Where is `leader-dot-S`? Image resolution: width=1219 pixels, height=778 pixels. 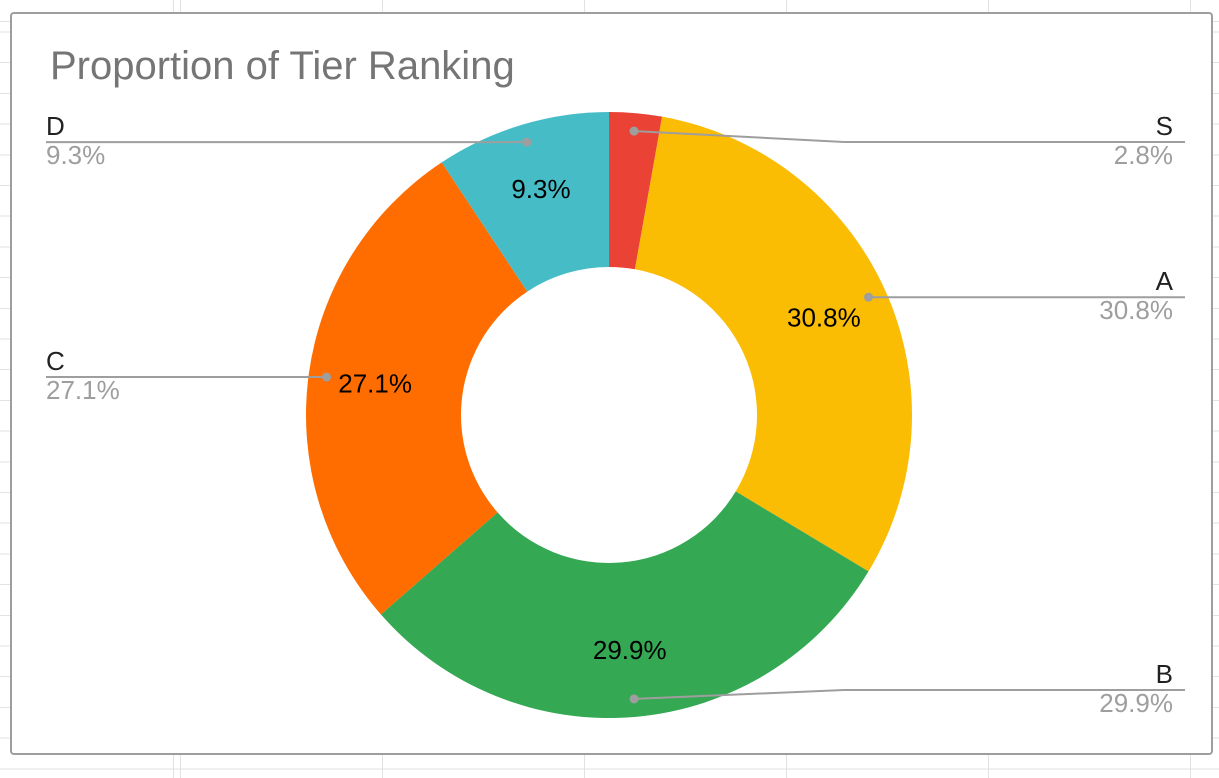 leader-dot-S is located at coordinates (634, 131).